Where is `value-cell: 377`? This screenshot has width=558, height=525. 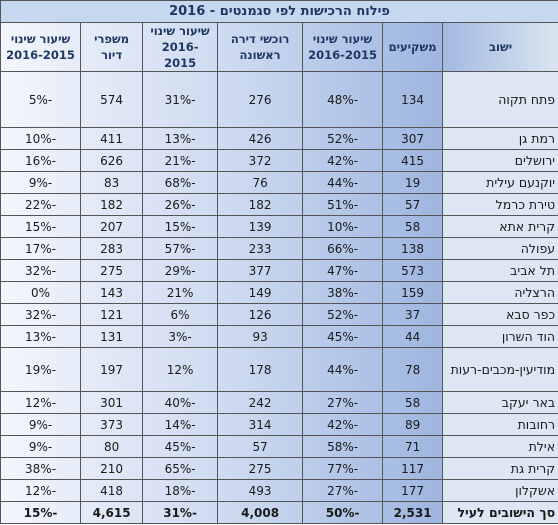
value-cell: 377 is located at coordinates (260, 270).